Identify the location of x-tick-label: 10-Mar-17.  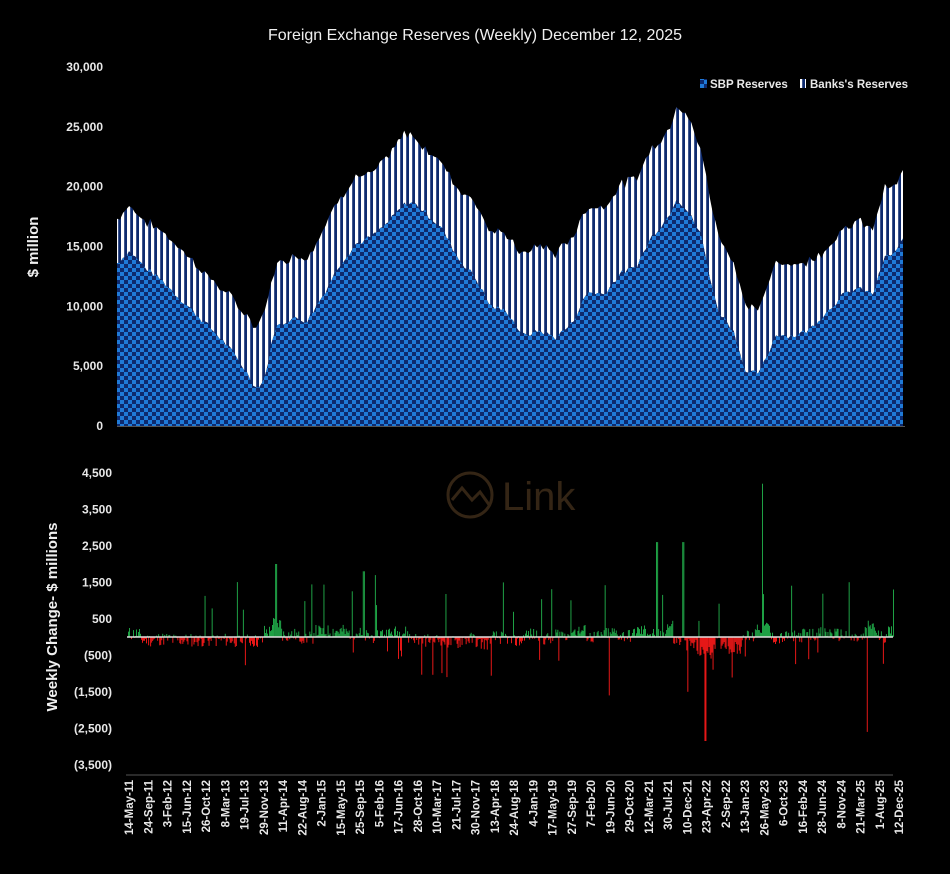
(438, 807).